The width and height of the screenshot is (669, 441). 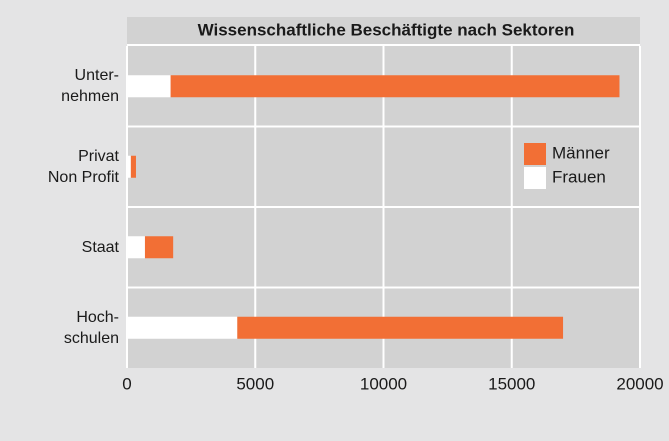 I want to click on legend-label: Frauen, so click(x=579, y=176).